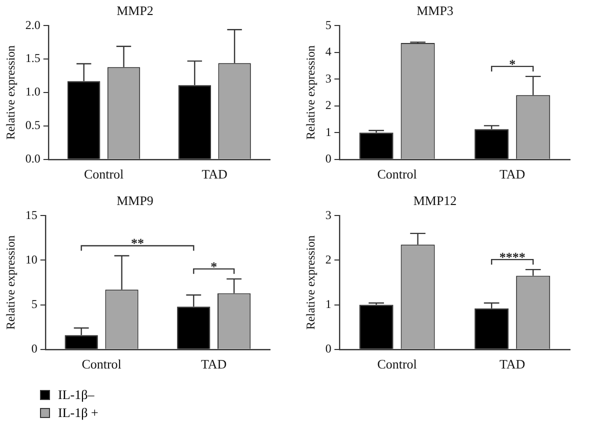 This screenshot has height=427, width=600. Describe the element at coordinates (512, 256) in the screenshot. I see `annotation: ****` at that location.